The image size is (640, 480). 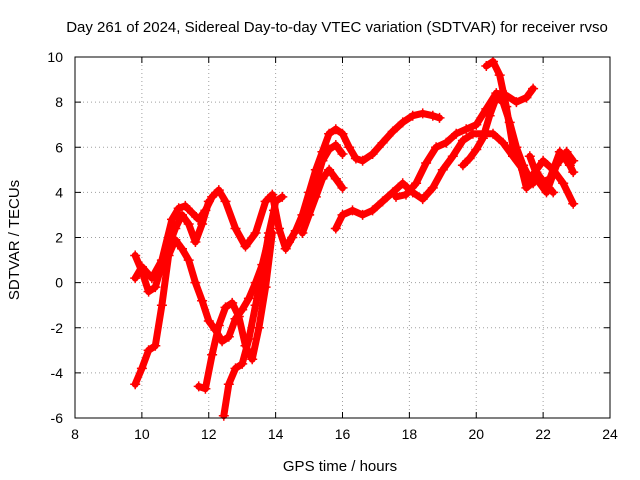 I want to click on x-tick-label: 8, so click(x=75, y=434).